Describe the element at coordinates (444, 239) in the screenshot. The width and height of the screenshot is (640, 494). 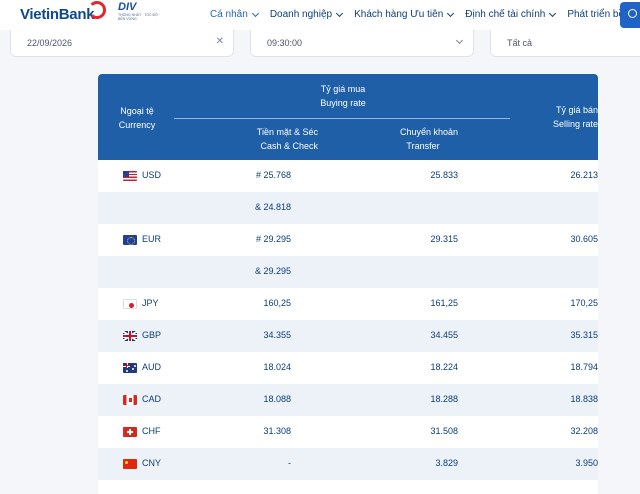
I see `transfer-rate: 29.315` at that location.